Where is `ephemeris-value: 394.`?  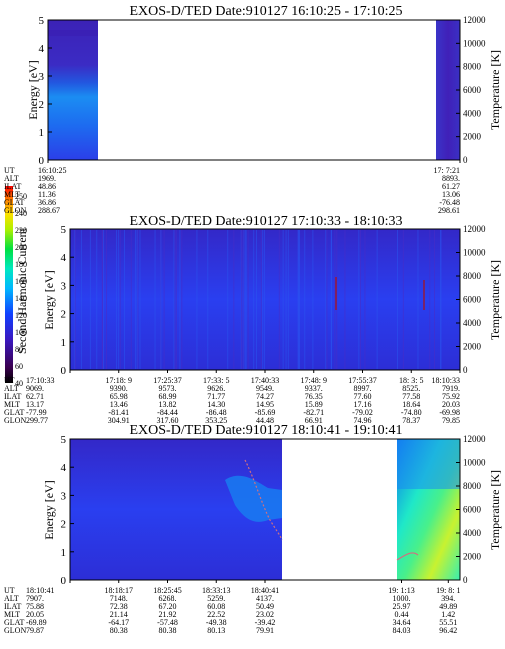
ephemeris-value: 394. is located at coordinates (448, 598).